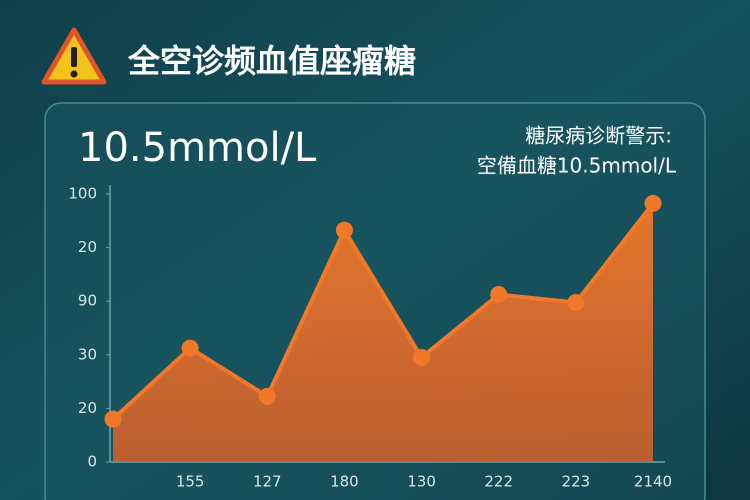 The height and width of the screenshot is (500, 750). I want to click on x-tick-label: 2140, so click(653, 482).